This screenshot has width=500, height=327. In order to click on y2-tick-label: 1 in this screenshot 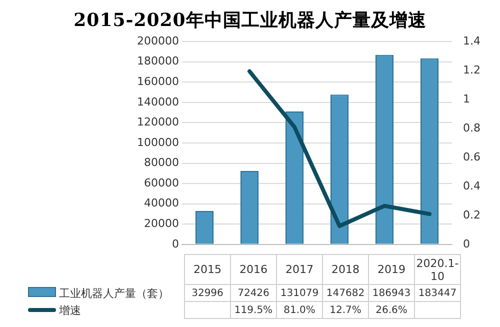, I will do `click(466, 99)`.